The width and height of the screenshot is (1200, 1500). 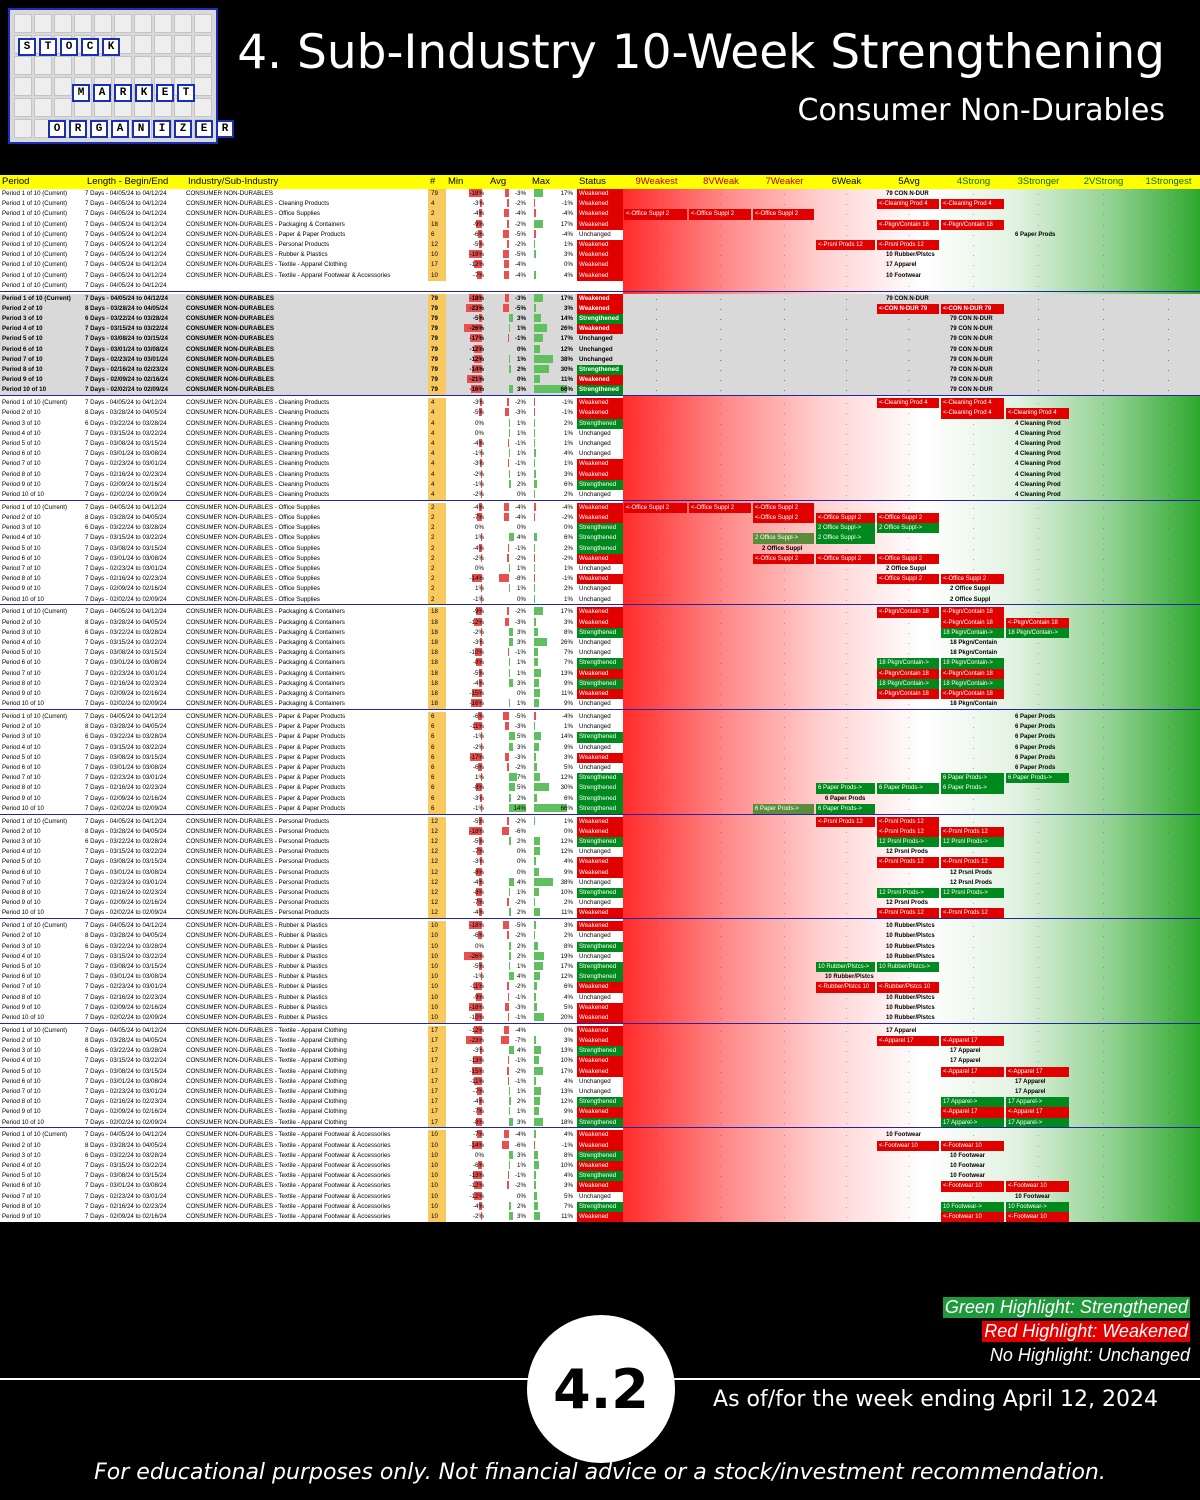 I want to click on min-cell: -5%, so click(x=478, y=413).